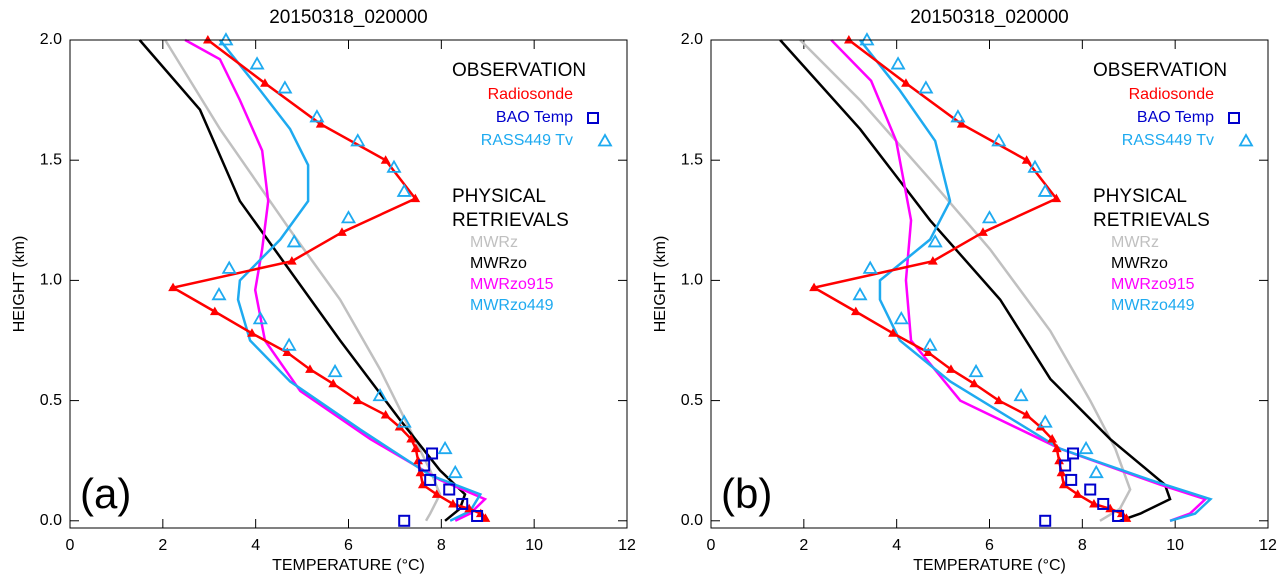 The height and width of the screenshot is (588, 1287). Describe the element at coordinates (51, 280) in the screenshot. I see `y-tick-label: 1.0` at that location.